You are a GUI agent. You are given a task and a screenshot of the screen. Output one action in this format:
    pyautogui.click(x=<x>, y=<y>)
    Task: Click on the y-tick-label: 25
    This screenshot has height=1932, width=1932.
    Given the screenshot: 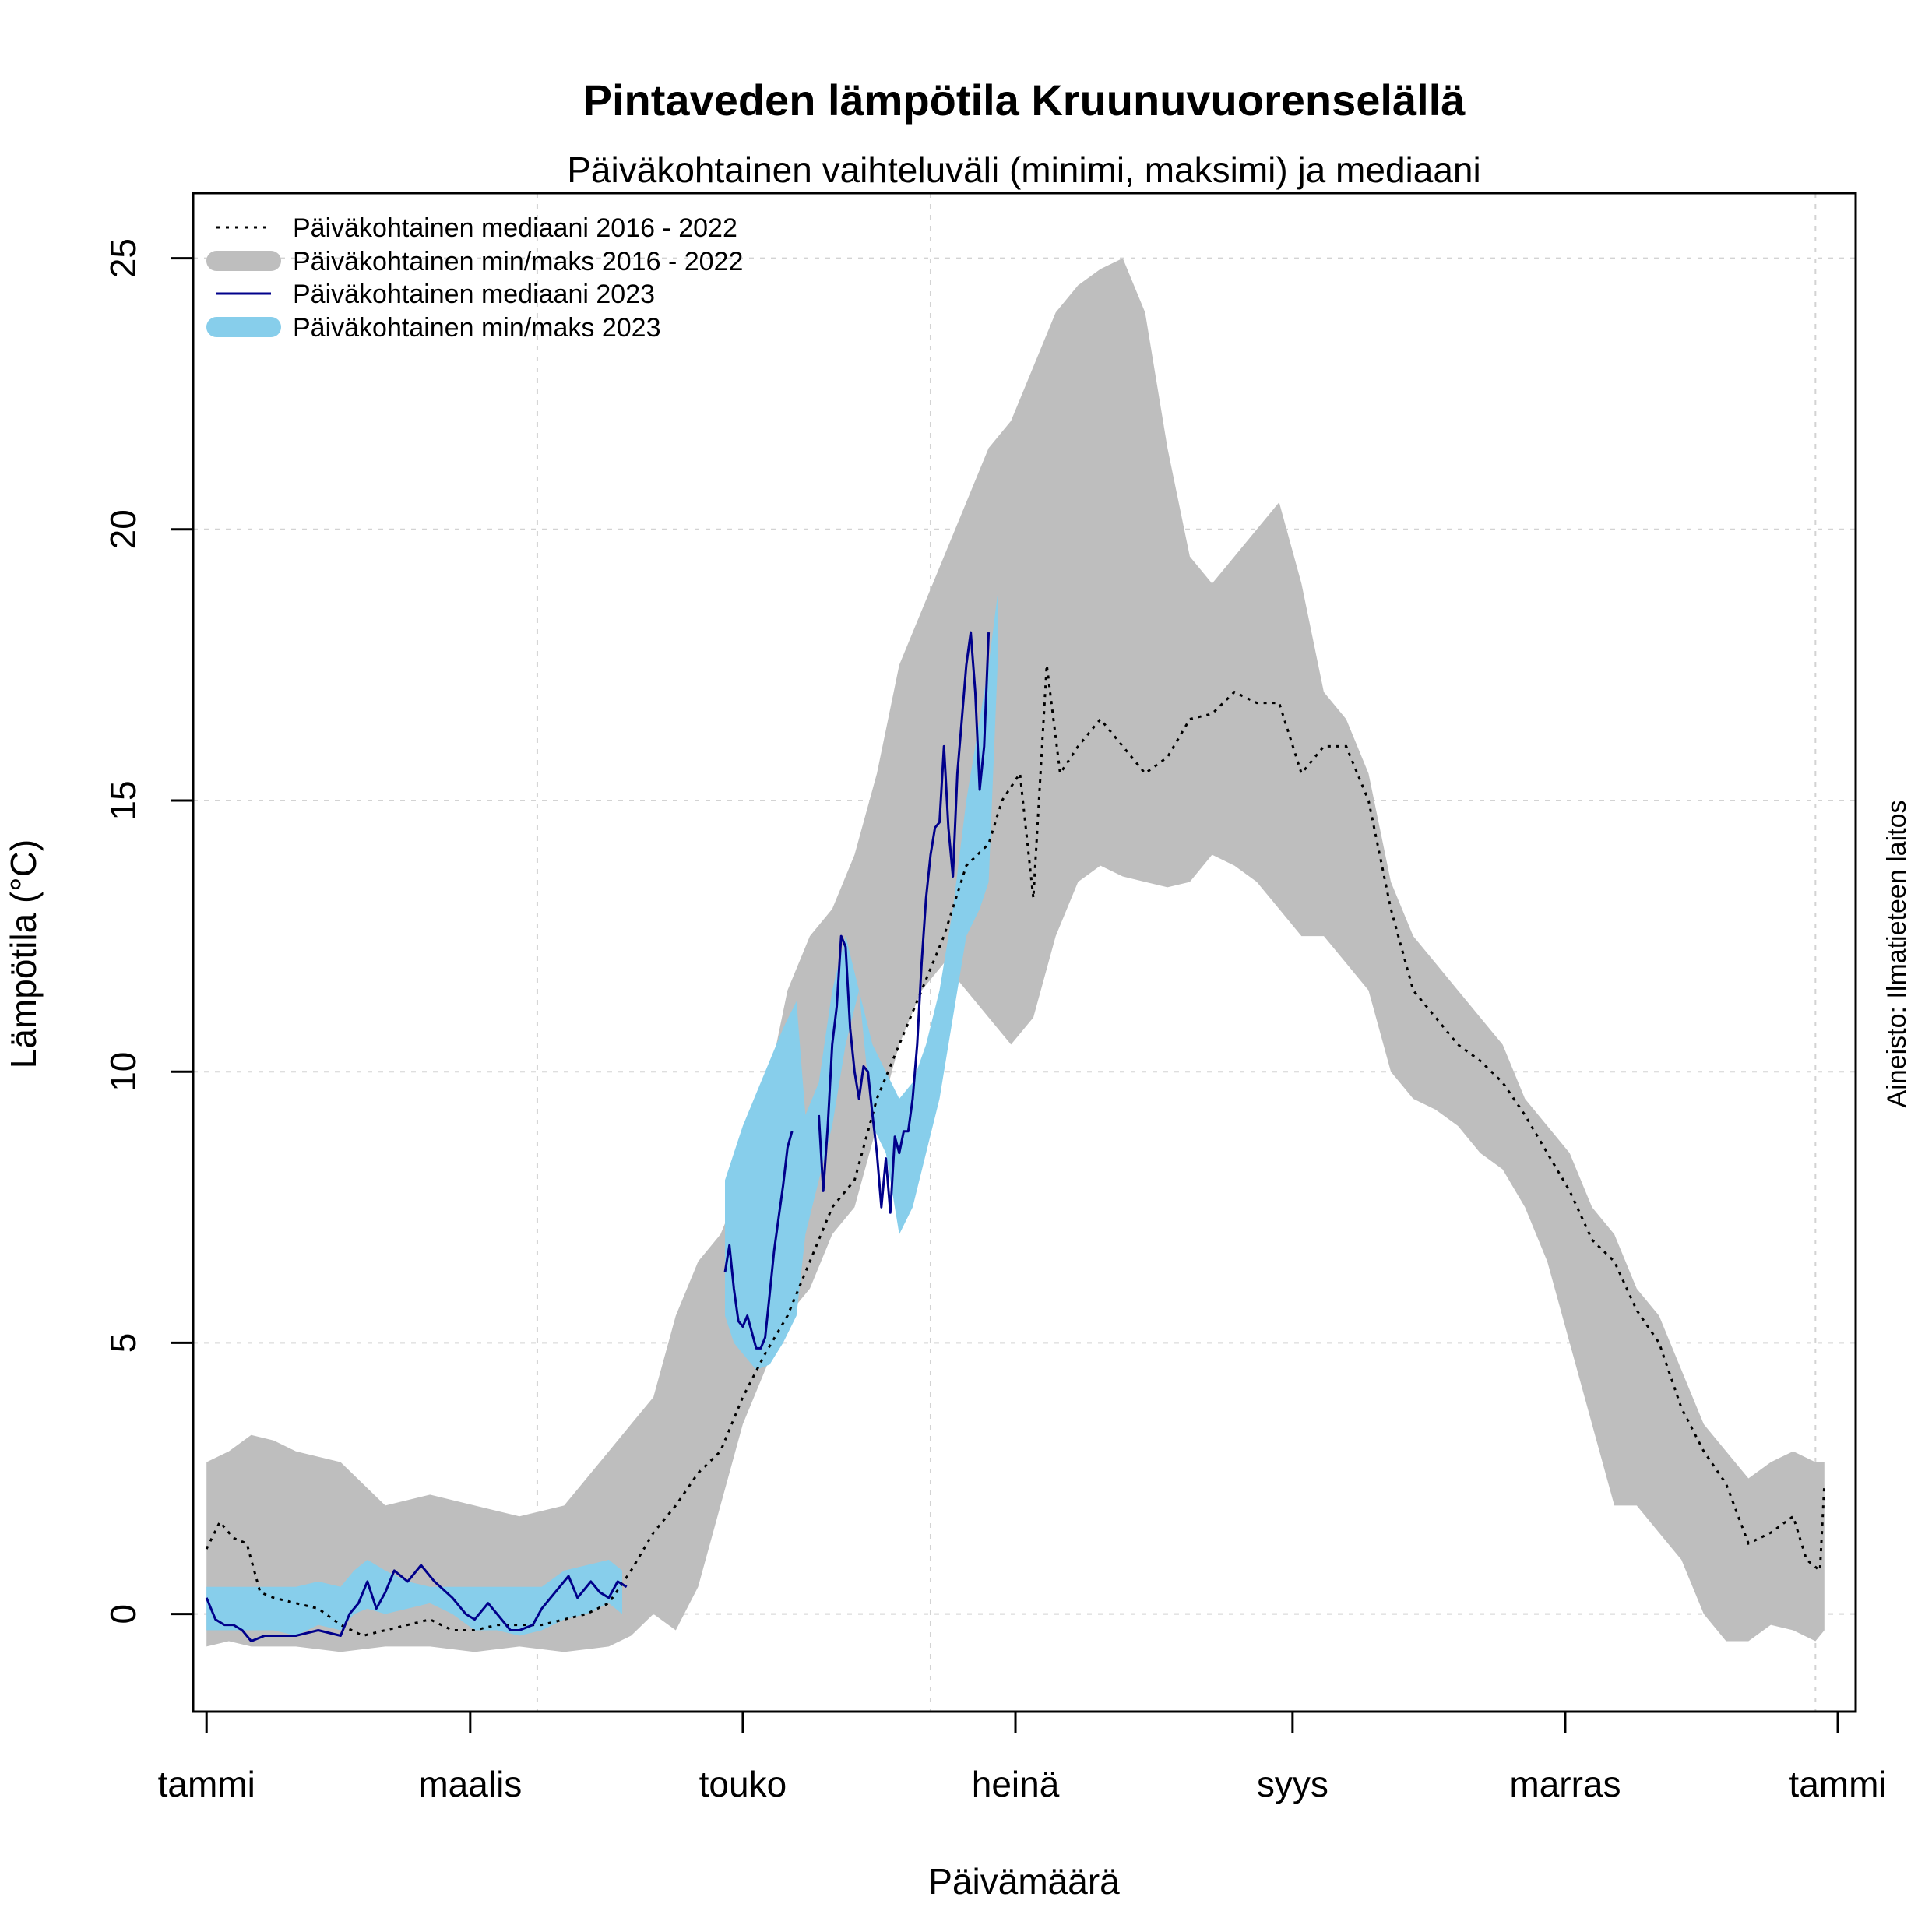 What is the action you would take?
    pyautogui.click(x=123, y=258)
    